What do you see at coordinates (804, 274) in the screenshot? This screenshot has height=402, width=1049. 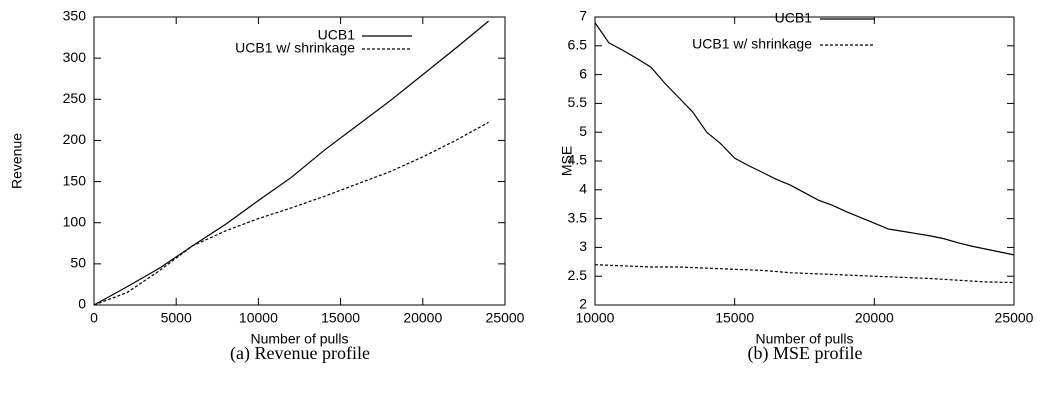 I see `series-line` at bounding box center [804, 274].